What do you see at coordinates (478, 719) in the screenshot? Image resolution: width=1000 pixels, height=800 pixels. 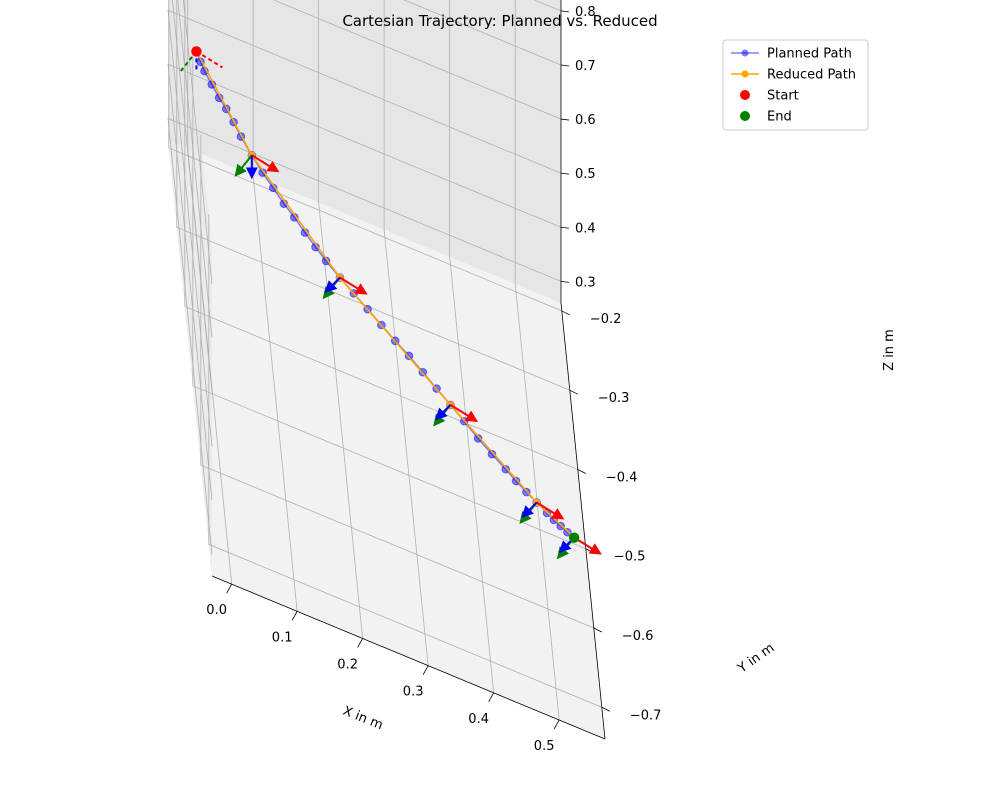 I see `x-tick-label: 0.4` at bounding box center [478, 719].